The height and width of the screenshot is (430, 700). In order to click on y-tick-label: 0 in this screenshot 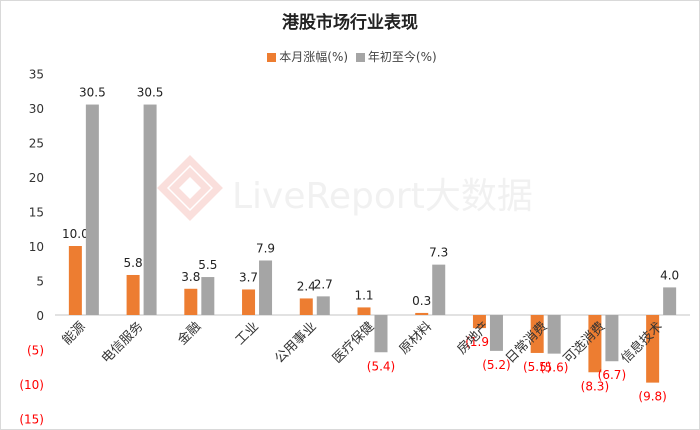, I will do `click(40, 316)`.